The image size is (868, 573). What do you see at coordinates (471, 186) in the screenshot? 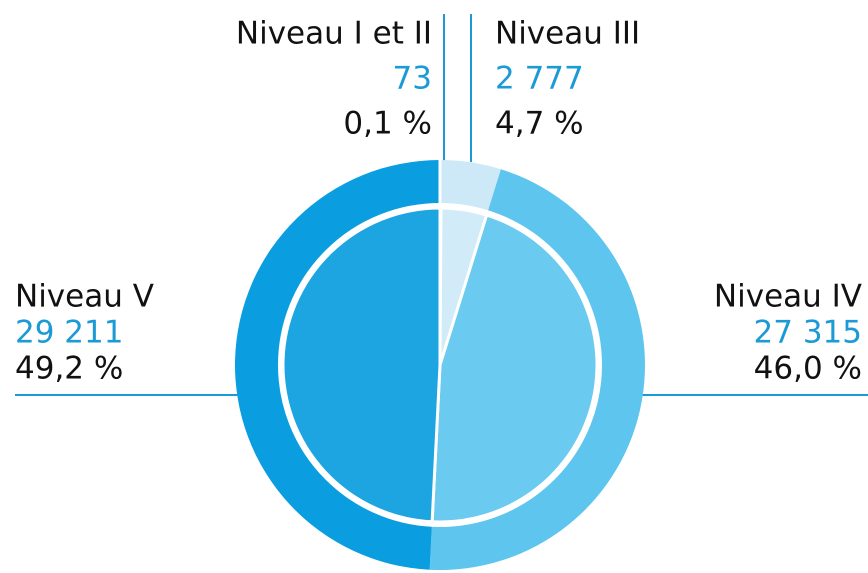
I see `pie-ring-slice` at bounding box center [471, 186].